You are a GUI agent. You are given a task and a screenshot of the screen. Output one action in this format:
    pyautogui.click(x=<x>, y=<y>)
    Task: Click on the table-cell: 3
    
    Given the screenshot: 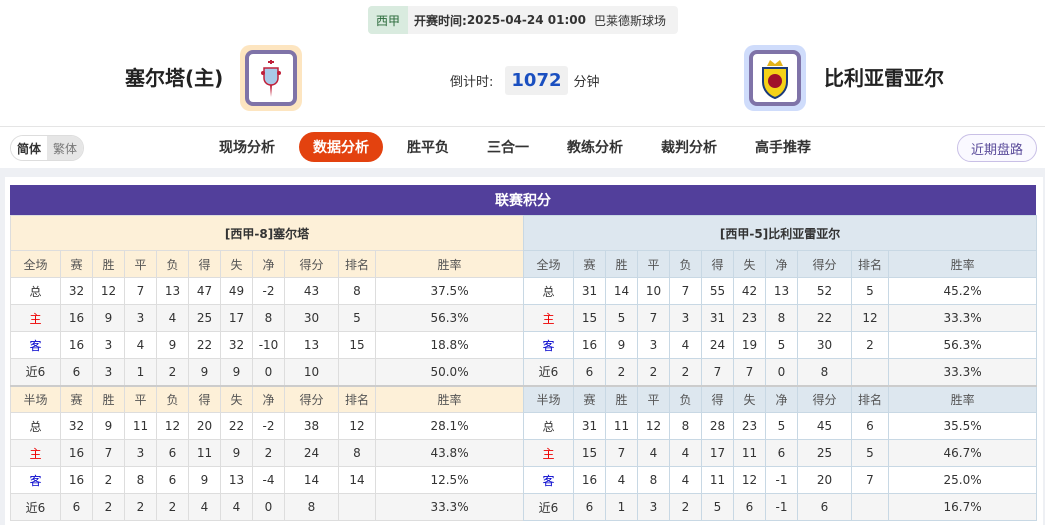 What is the action you would take?
    pyautogui.click(x=140, y=318)
    